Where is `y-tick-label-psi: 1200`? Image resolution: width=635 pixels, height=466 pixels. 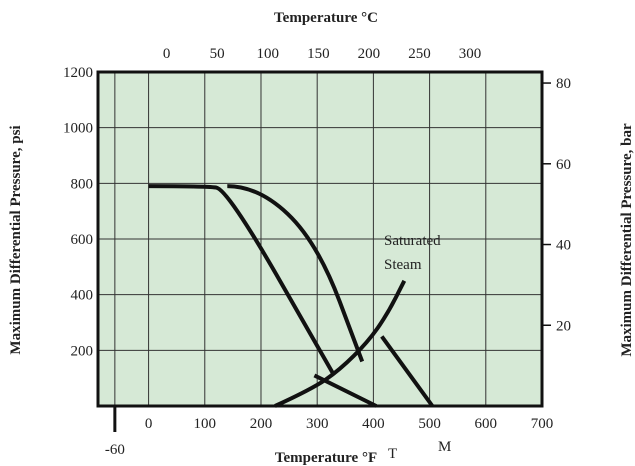
y-tick-label-psi: 1200 is located at coordinates (78, 73).